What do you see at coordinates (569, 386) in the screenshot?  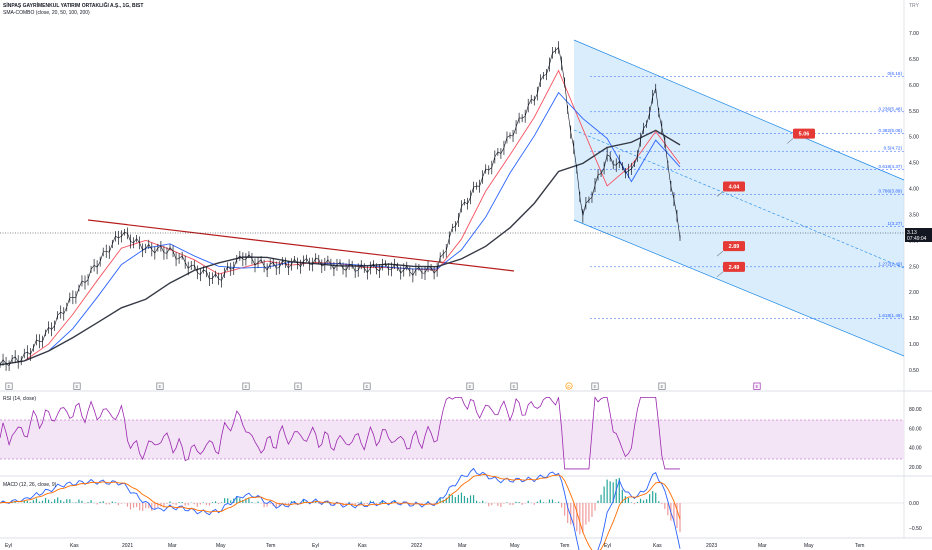 I see `event-marker-label: D` at bounding box center [569, 386].